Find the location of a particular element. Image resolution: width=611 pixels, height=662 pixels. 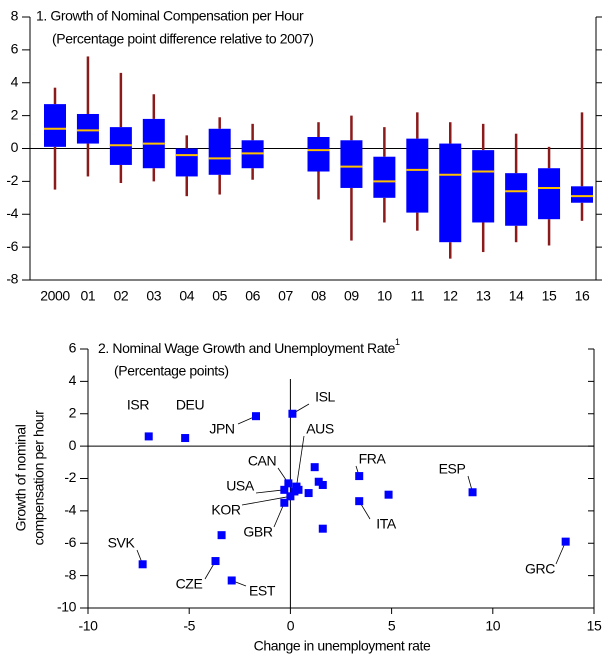

point-label: JPN is located at coordinates (221, 429).